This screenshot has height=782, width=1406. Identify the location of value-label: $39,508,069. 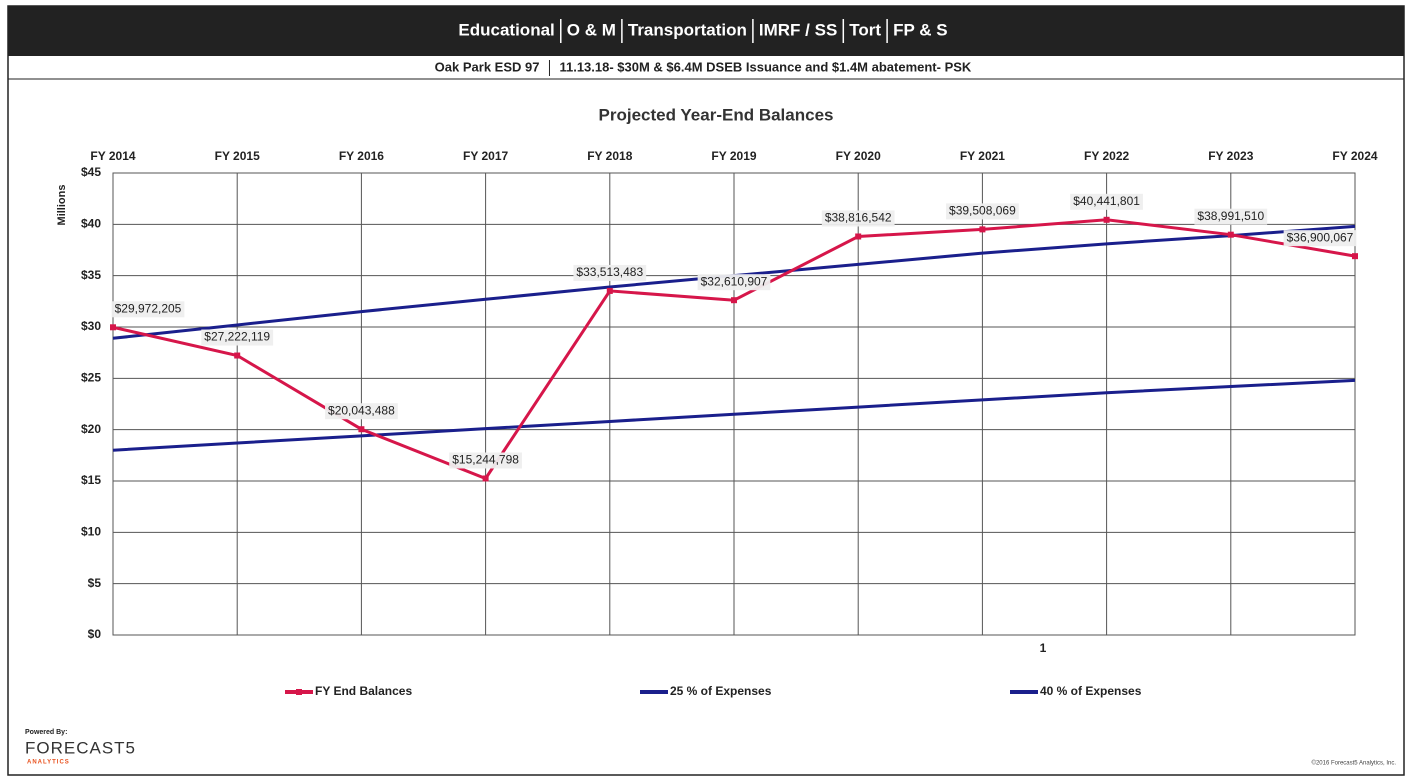
(982, 211).